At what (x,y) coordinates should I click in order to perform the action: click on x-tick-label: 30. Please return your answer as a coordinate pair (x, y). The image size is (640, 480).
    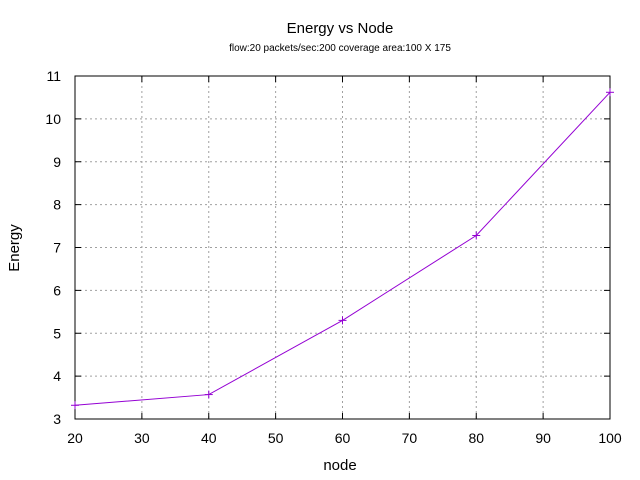
    Looking at the image, I should click on (142, 438).